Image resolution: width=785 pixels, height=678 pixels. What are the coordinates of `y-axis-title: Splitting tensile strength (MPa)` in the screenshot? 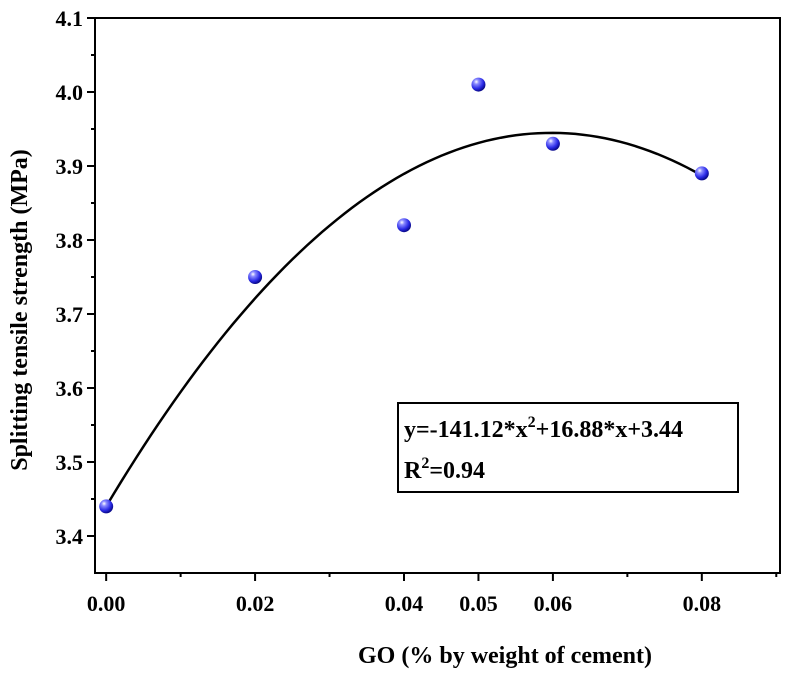 It's located at (20, 310).